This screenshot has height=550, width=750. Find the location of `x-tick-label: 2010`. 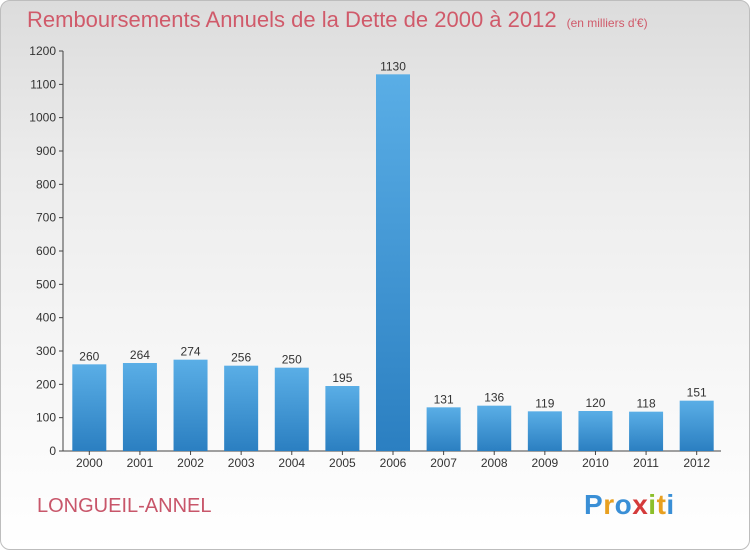

x-tick-label: 2010 is located at coordinates (595, 463).